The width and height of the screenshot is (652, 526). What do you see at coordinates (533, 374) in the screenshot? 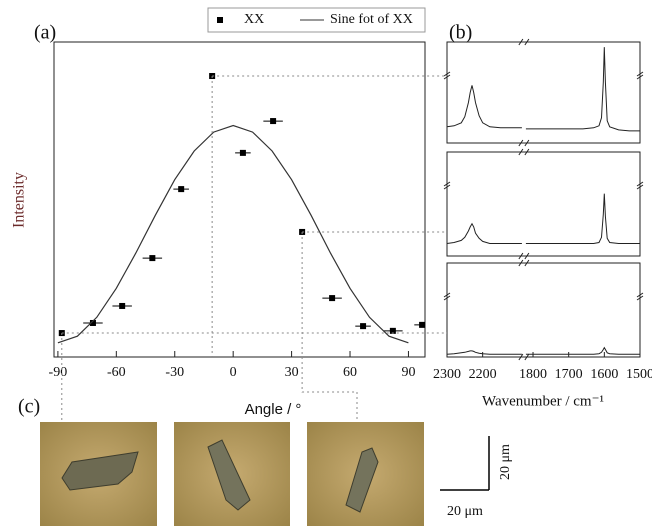
I see `x-tick-label: 1800` at bounding box center [533, 374].